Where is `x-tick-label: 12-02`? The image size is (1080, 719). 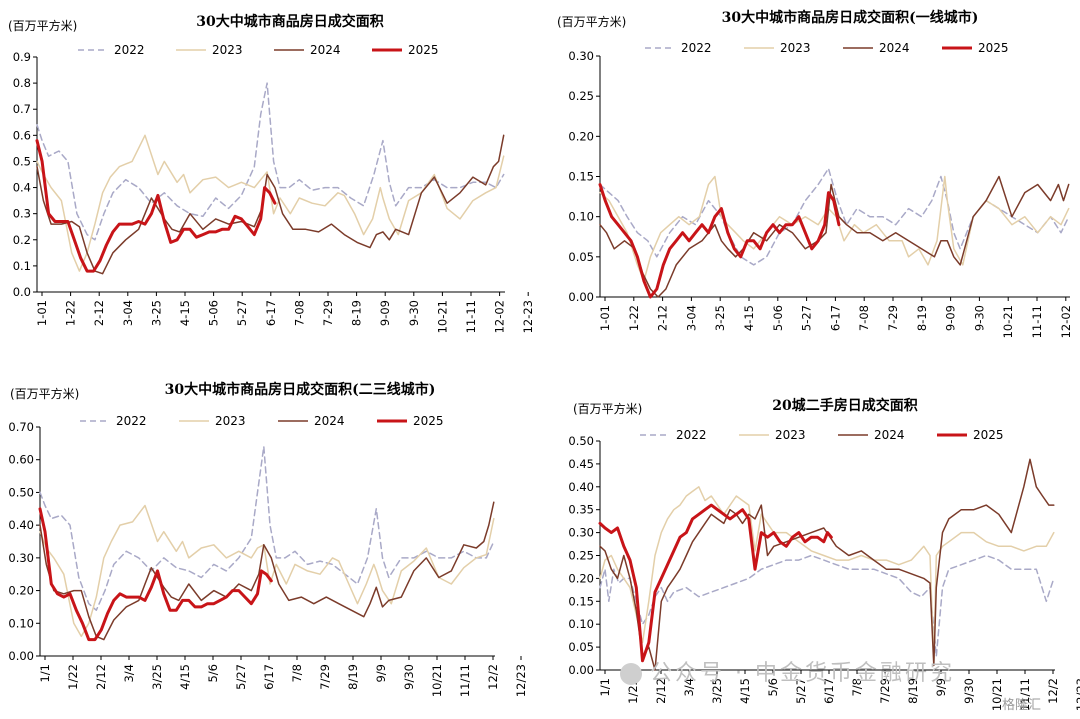
x-tick-label: 12-02 is located at coordinates (500, 316).